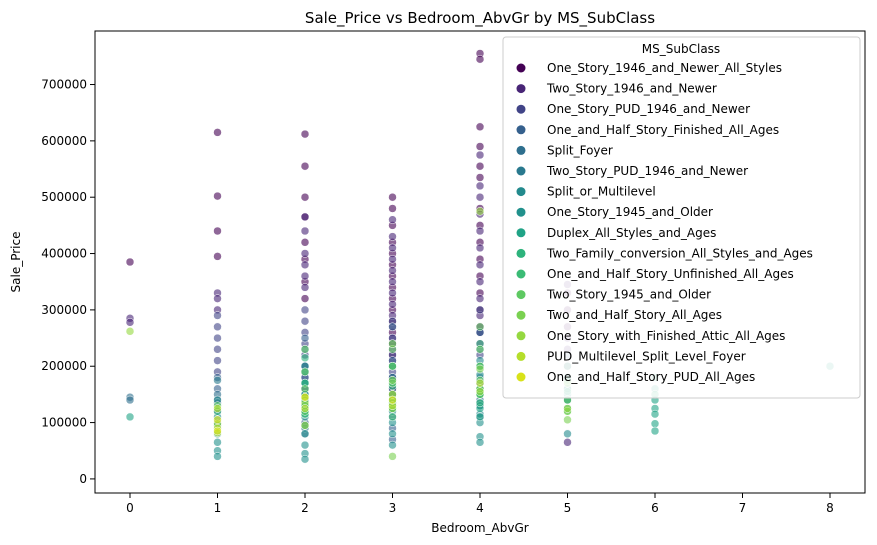  What do you see at coordinates (580, 150) in the screenshot?
I see `legend-label: Split_Foyer` at bounding box center [580, 150].